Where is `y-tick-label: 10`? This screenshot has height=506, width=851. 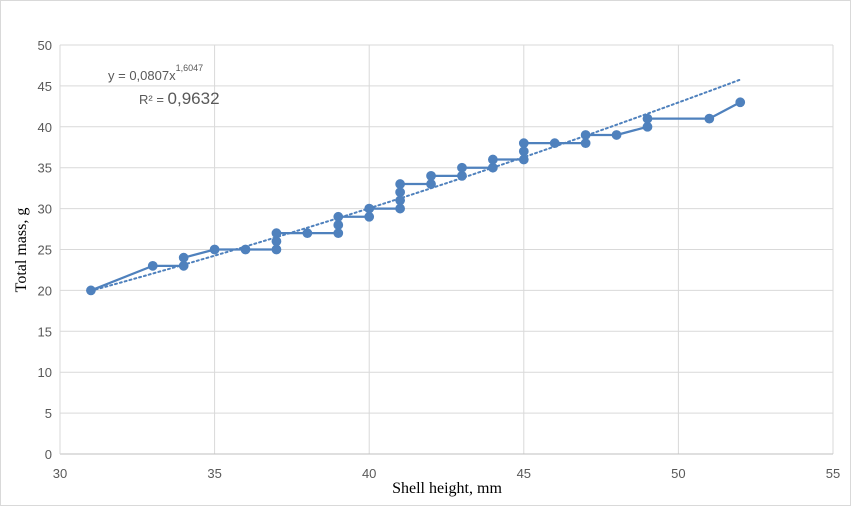 y-tick-label: 10 is located at coordinates (45, 372).